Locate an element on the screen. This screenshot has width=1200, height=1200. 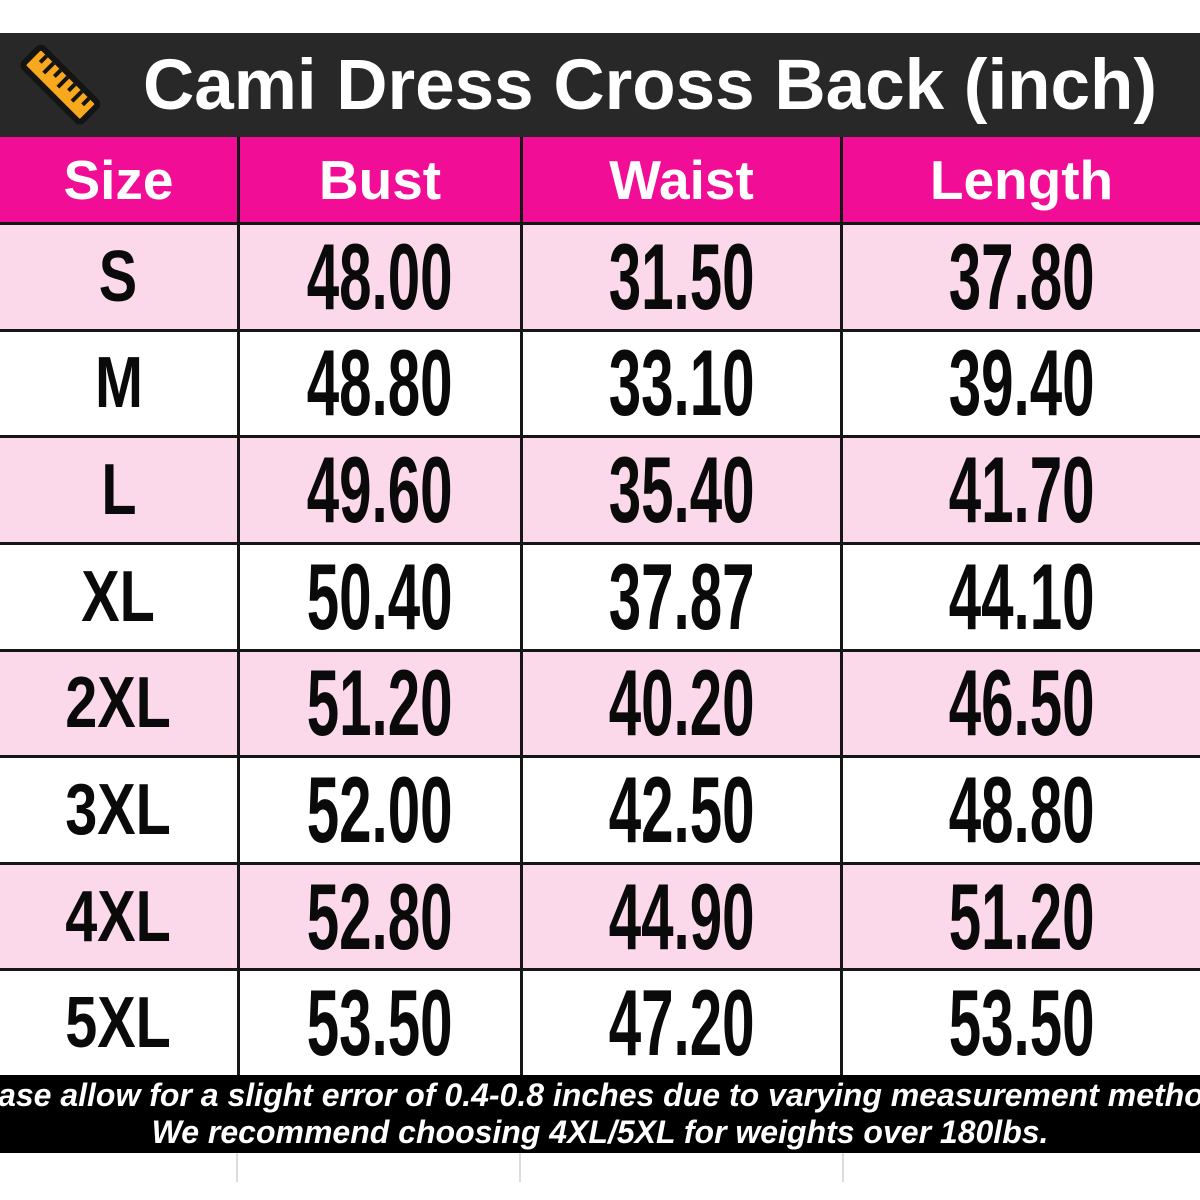
length-cell: 51.20 is located at coordinates (1020, 916).